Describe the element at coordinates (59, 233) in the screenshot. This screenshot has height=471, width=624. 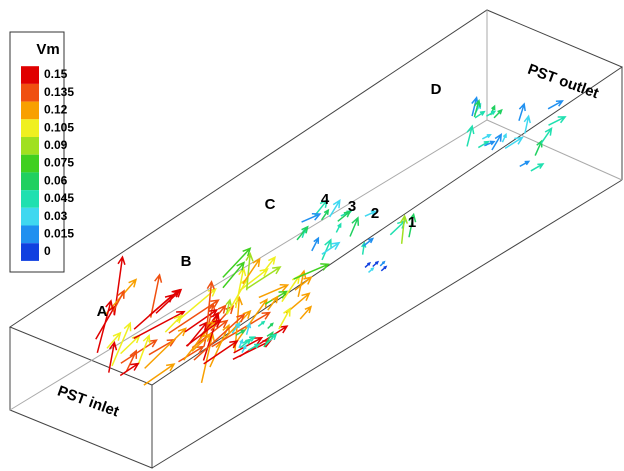
I see `legend-label: 0.015` at that location.